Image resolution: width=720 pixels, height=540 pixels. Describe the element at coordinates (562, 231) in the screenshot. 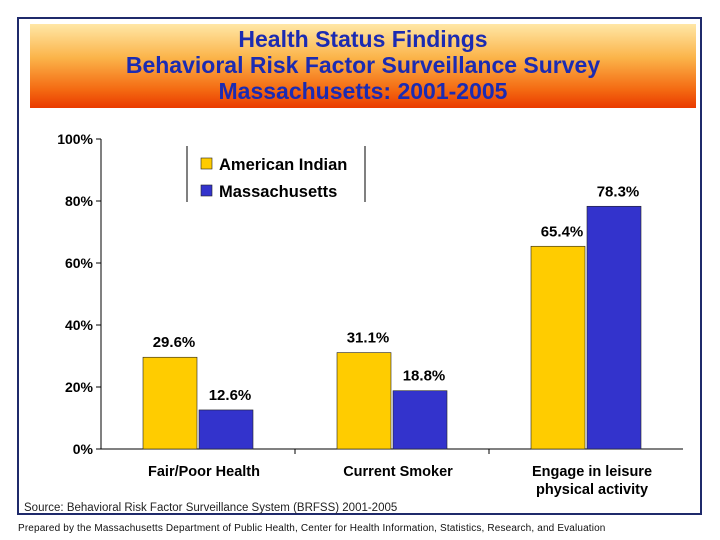

I see `data-label: 65.4%` at that location.